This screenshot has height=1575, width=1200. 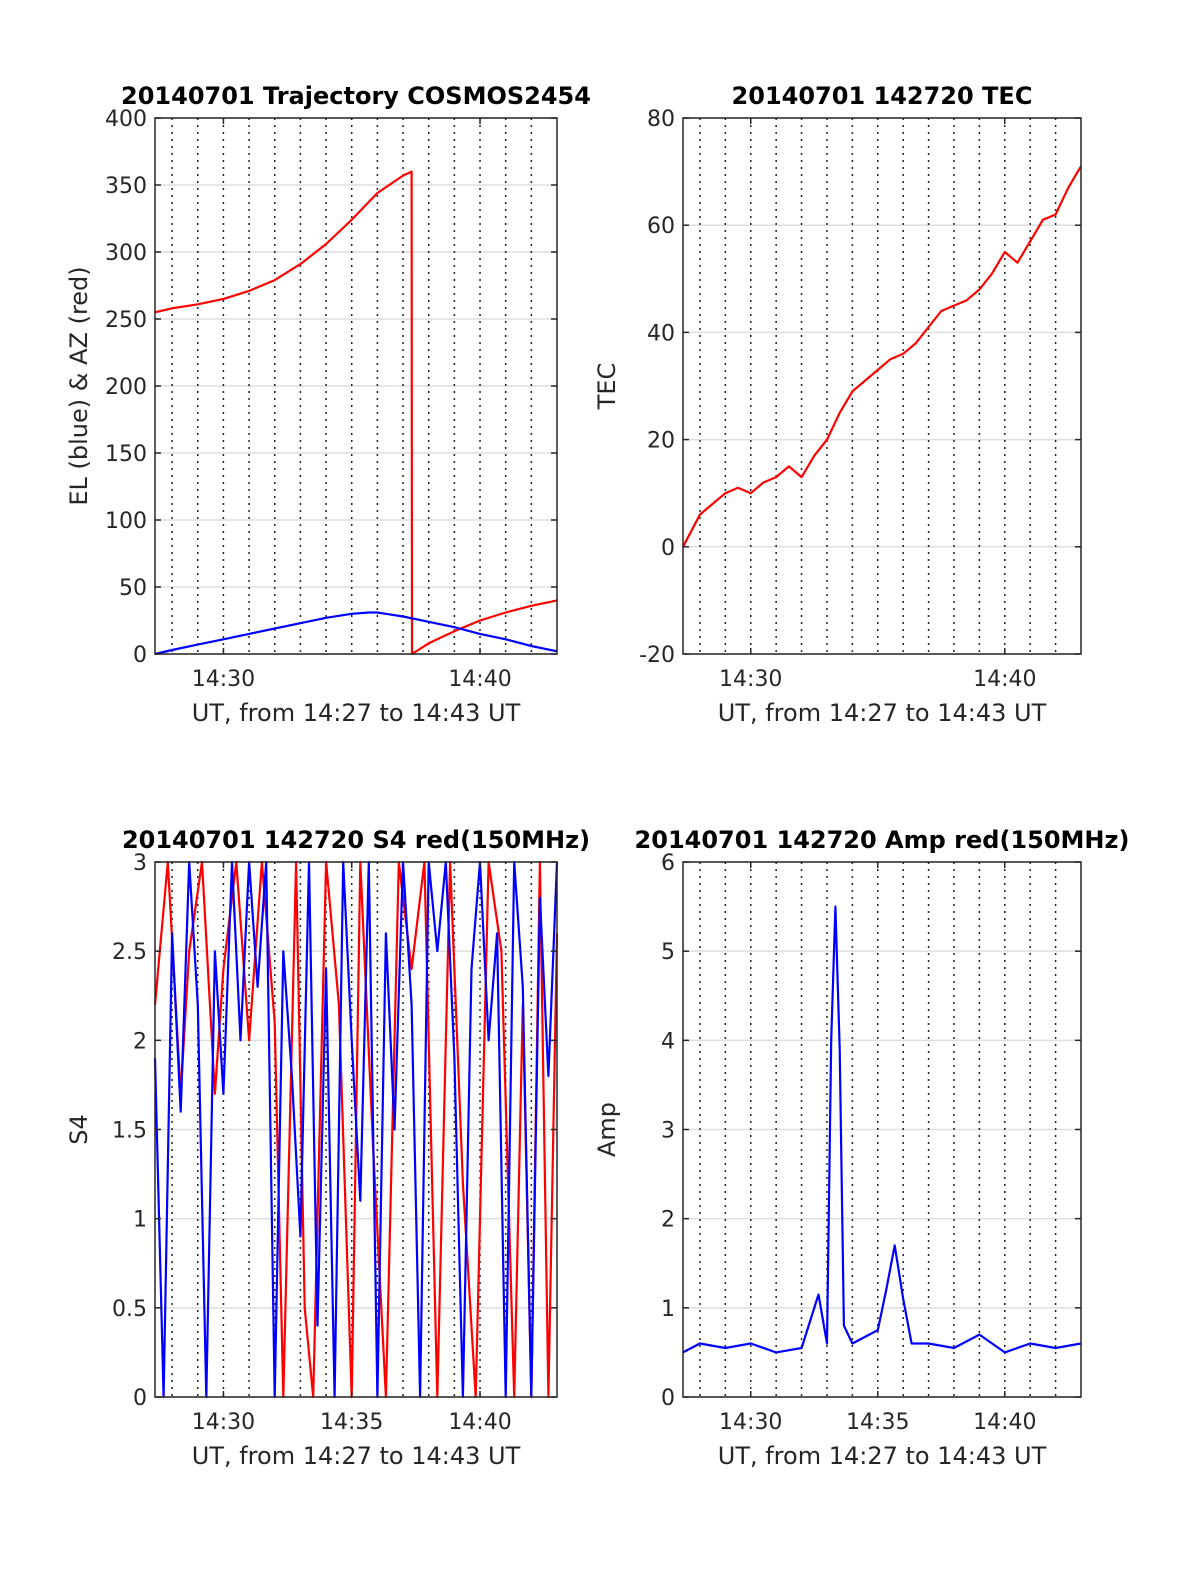 What do you see at coordinates (356, 840) in the screenshot?
I see `chart-title: 20140701 142720 S4 red(150MHz)` at bounding box center [356, 840].